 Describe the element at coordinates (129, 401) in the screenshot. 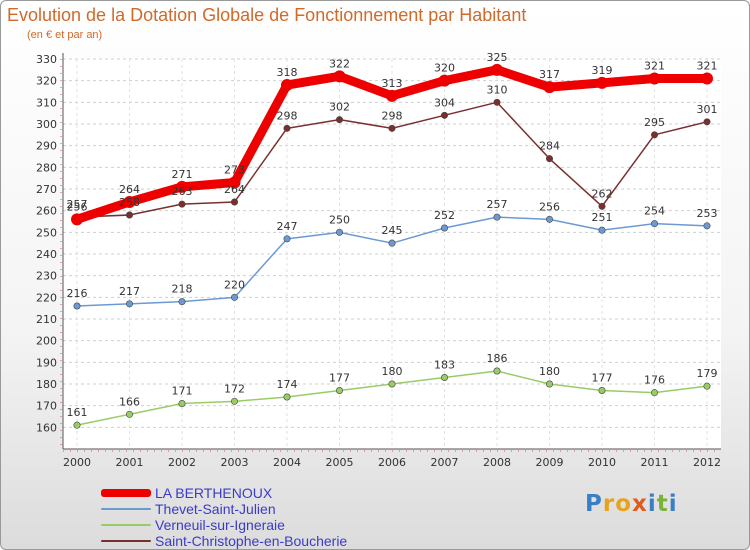

I see `data-label: 166` at that location.